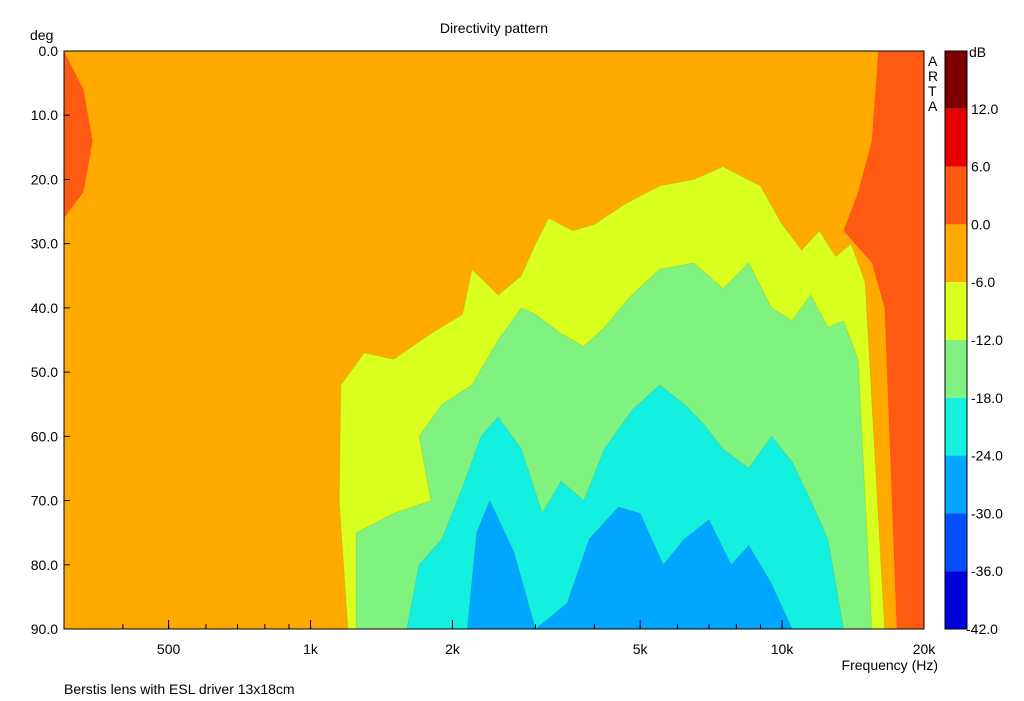  I want to click on watermark: A R T A, so click(933, 83).